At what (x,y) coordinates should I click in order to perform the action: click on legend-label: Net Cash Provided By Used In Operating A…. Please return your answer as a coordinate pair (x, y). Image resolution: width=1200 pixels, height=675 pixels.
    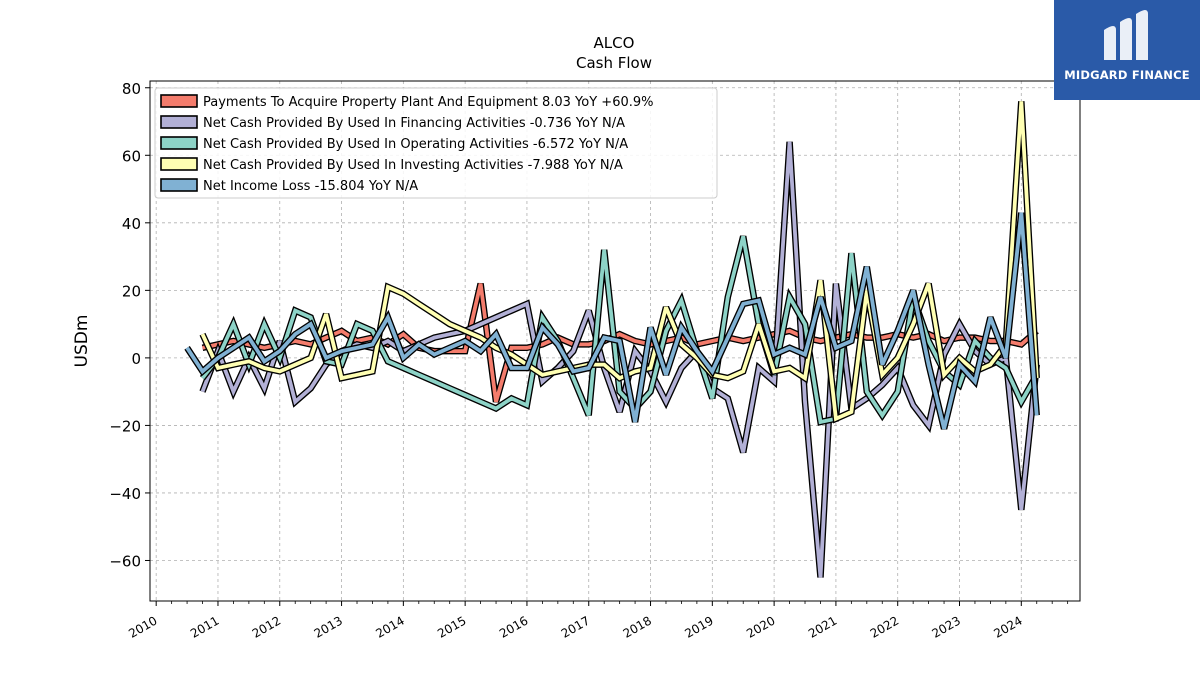
    Looking at the image, I should click on (415, 144).